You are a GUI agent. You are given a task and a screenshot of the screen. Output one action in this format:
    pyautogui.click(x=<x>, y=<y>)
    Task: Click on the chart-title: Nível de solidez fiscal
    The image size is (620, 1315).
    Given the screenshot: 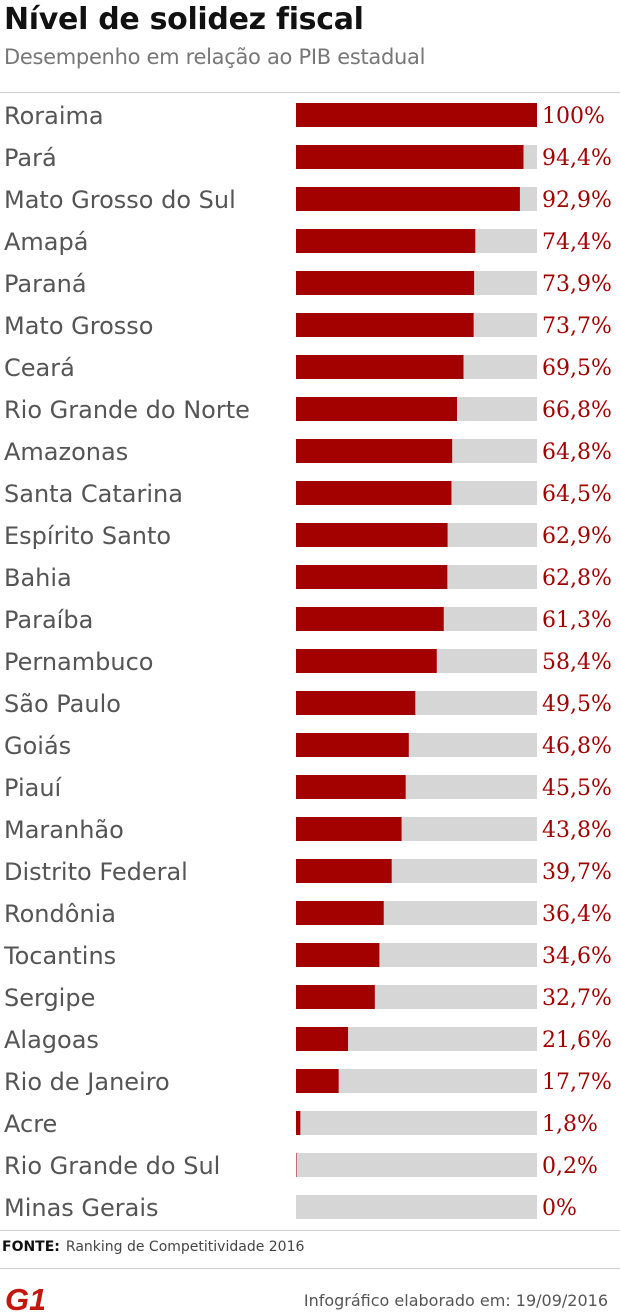 What is the action you would take?
    pyautogui.click(x=184, y=19)
    